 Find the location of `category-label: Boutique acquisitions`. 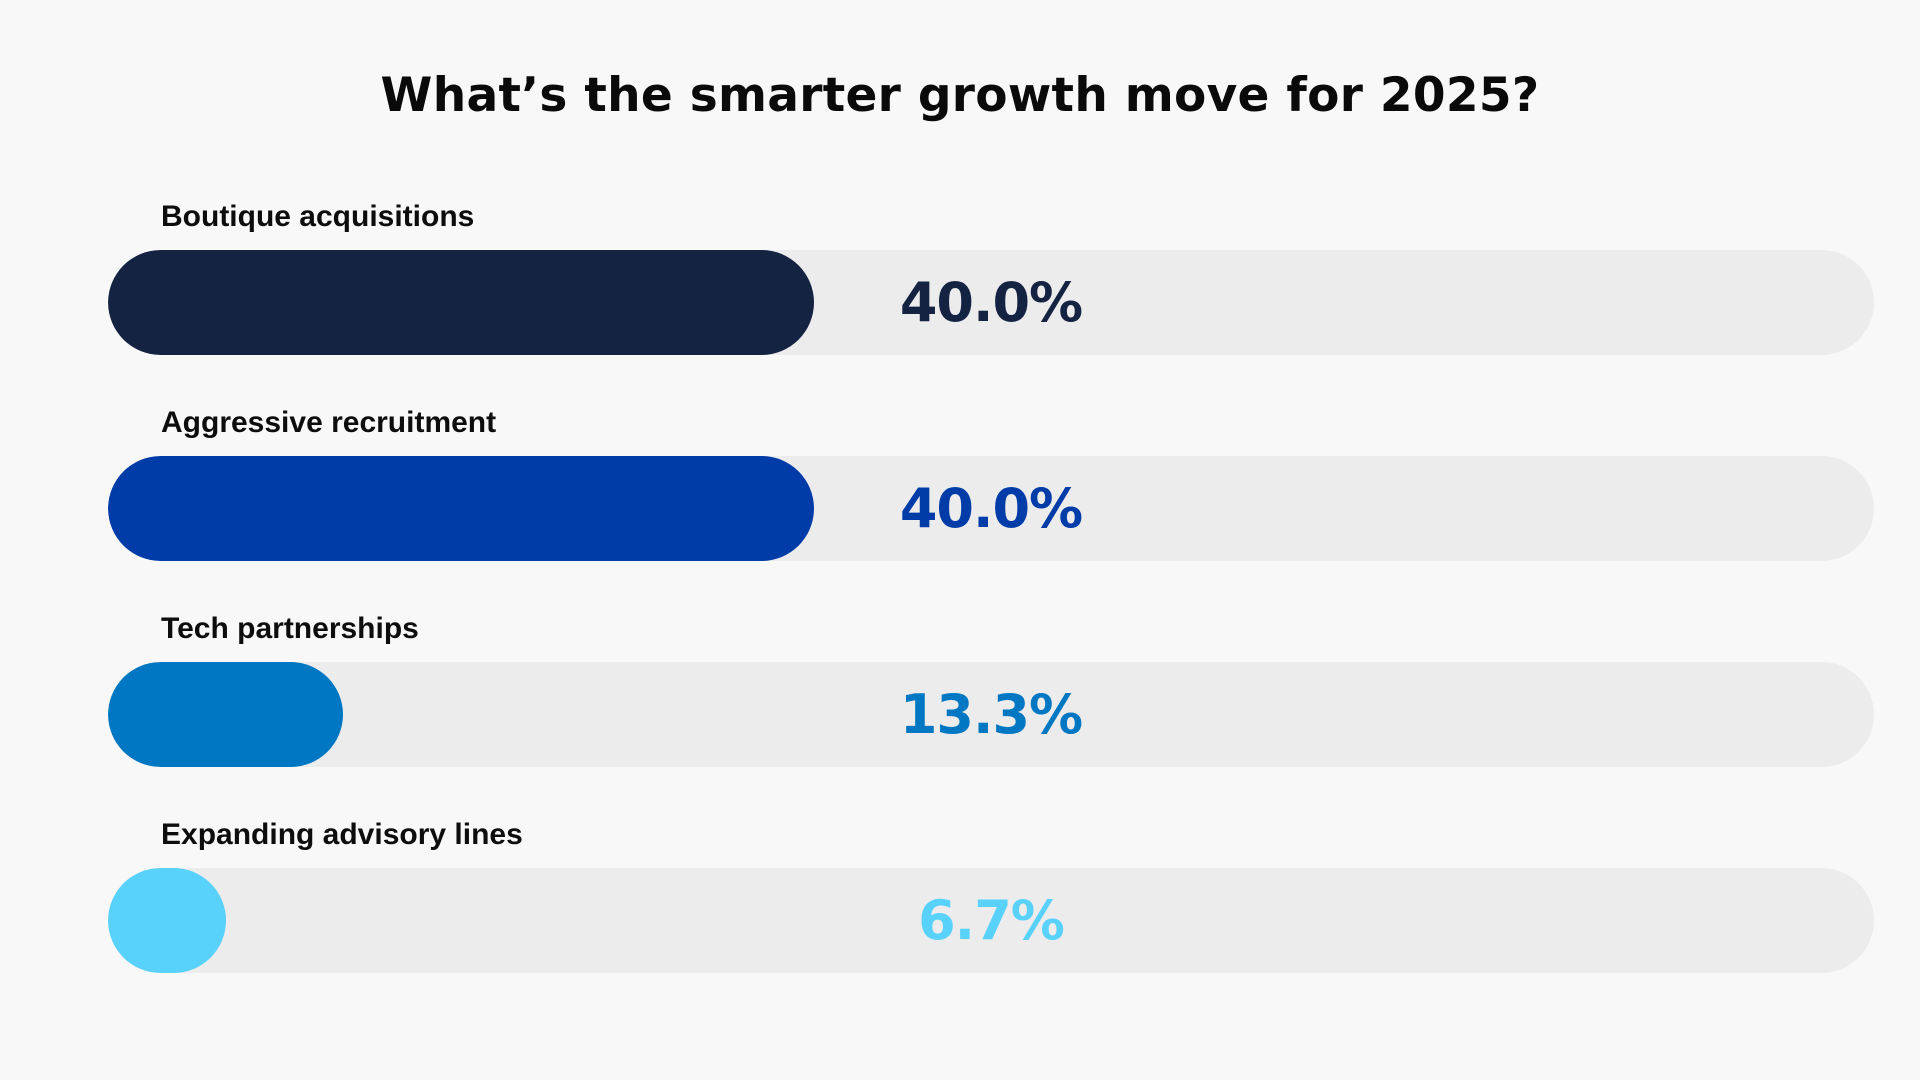

category-label: Boutique acquisitions is located at coordinates (318, 216).